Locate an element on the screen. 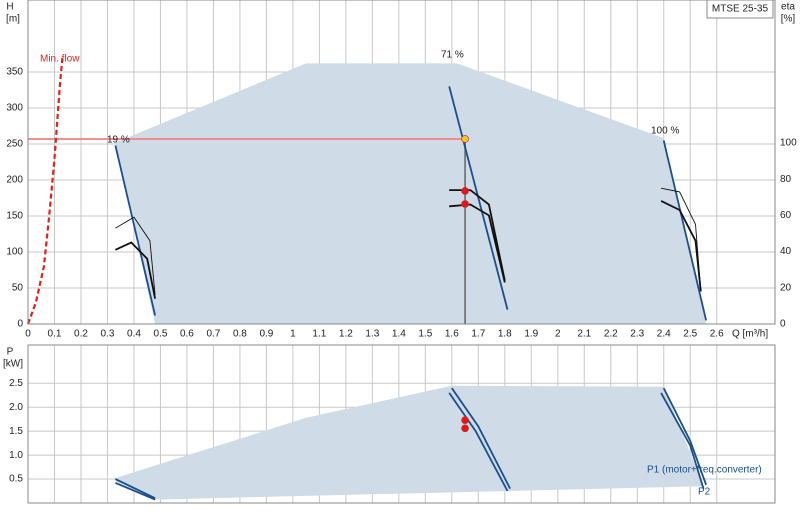  x-tick-label: 0.9 is located at coordinates (266, 334).